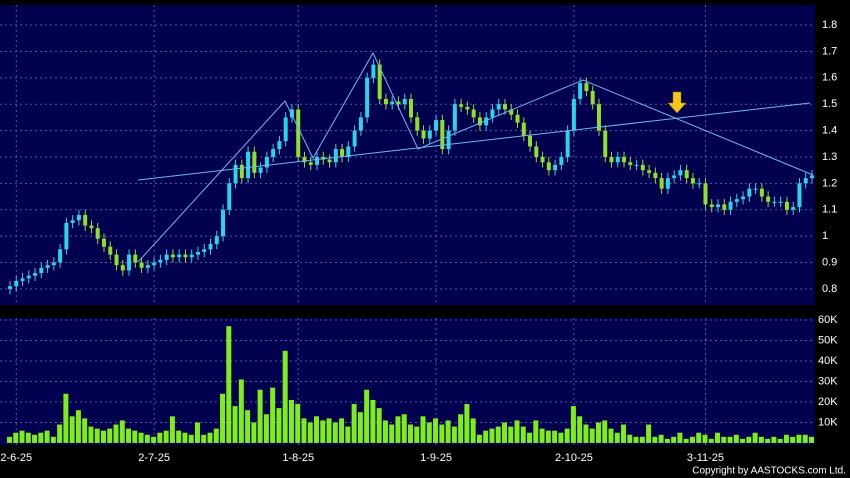 This screenshot has height=478, width=850. I want to click on x-tick-label: 1-8-25, so click(298, 458).